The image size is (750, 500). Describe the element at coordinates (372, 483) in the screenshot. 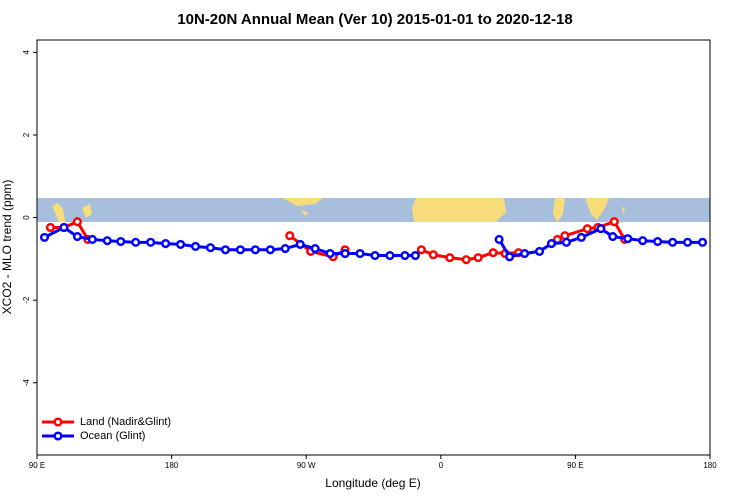

I see `x-axis-label: Longitude (deg E)` at that location.